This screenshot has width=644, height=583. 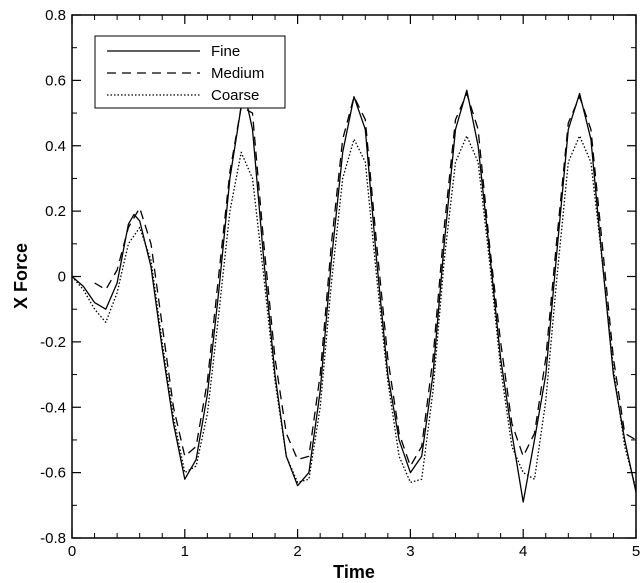 I want to click on y-tick-label: 0.8, so click(x=55, y=15).